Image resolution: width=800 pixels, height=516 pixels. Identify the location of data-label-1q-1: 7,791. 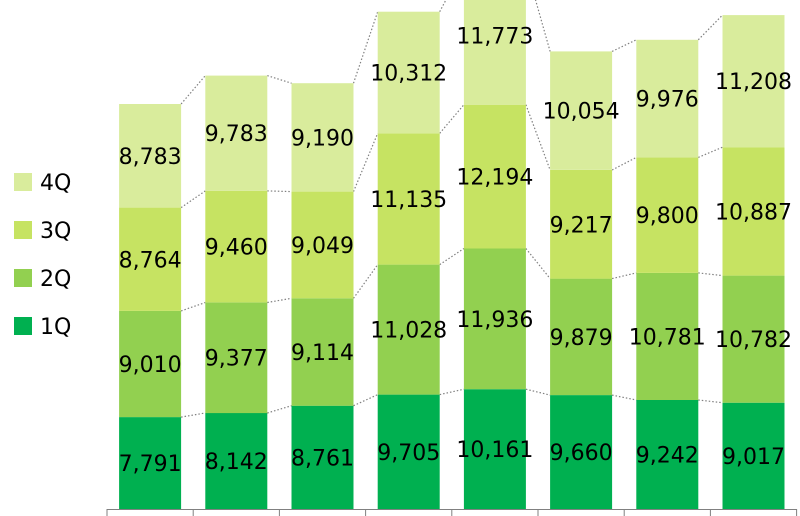
(150, 464).